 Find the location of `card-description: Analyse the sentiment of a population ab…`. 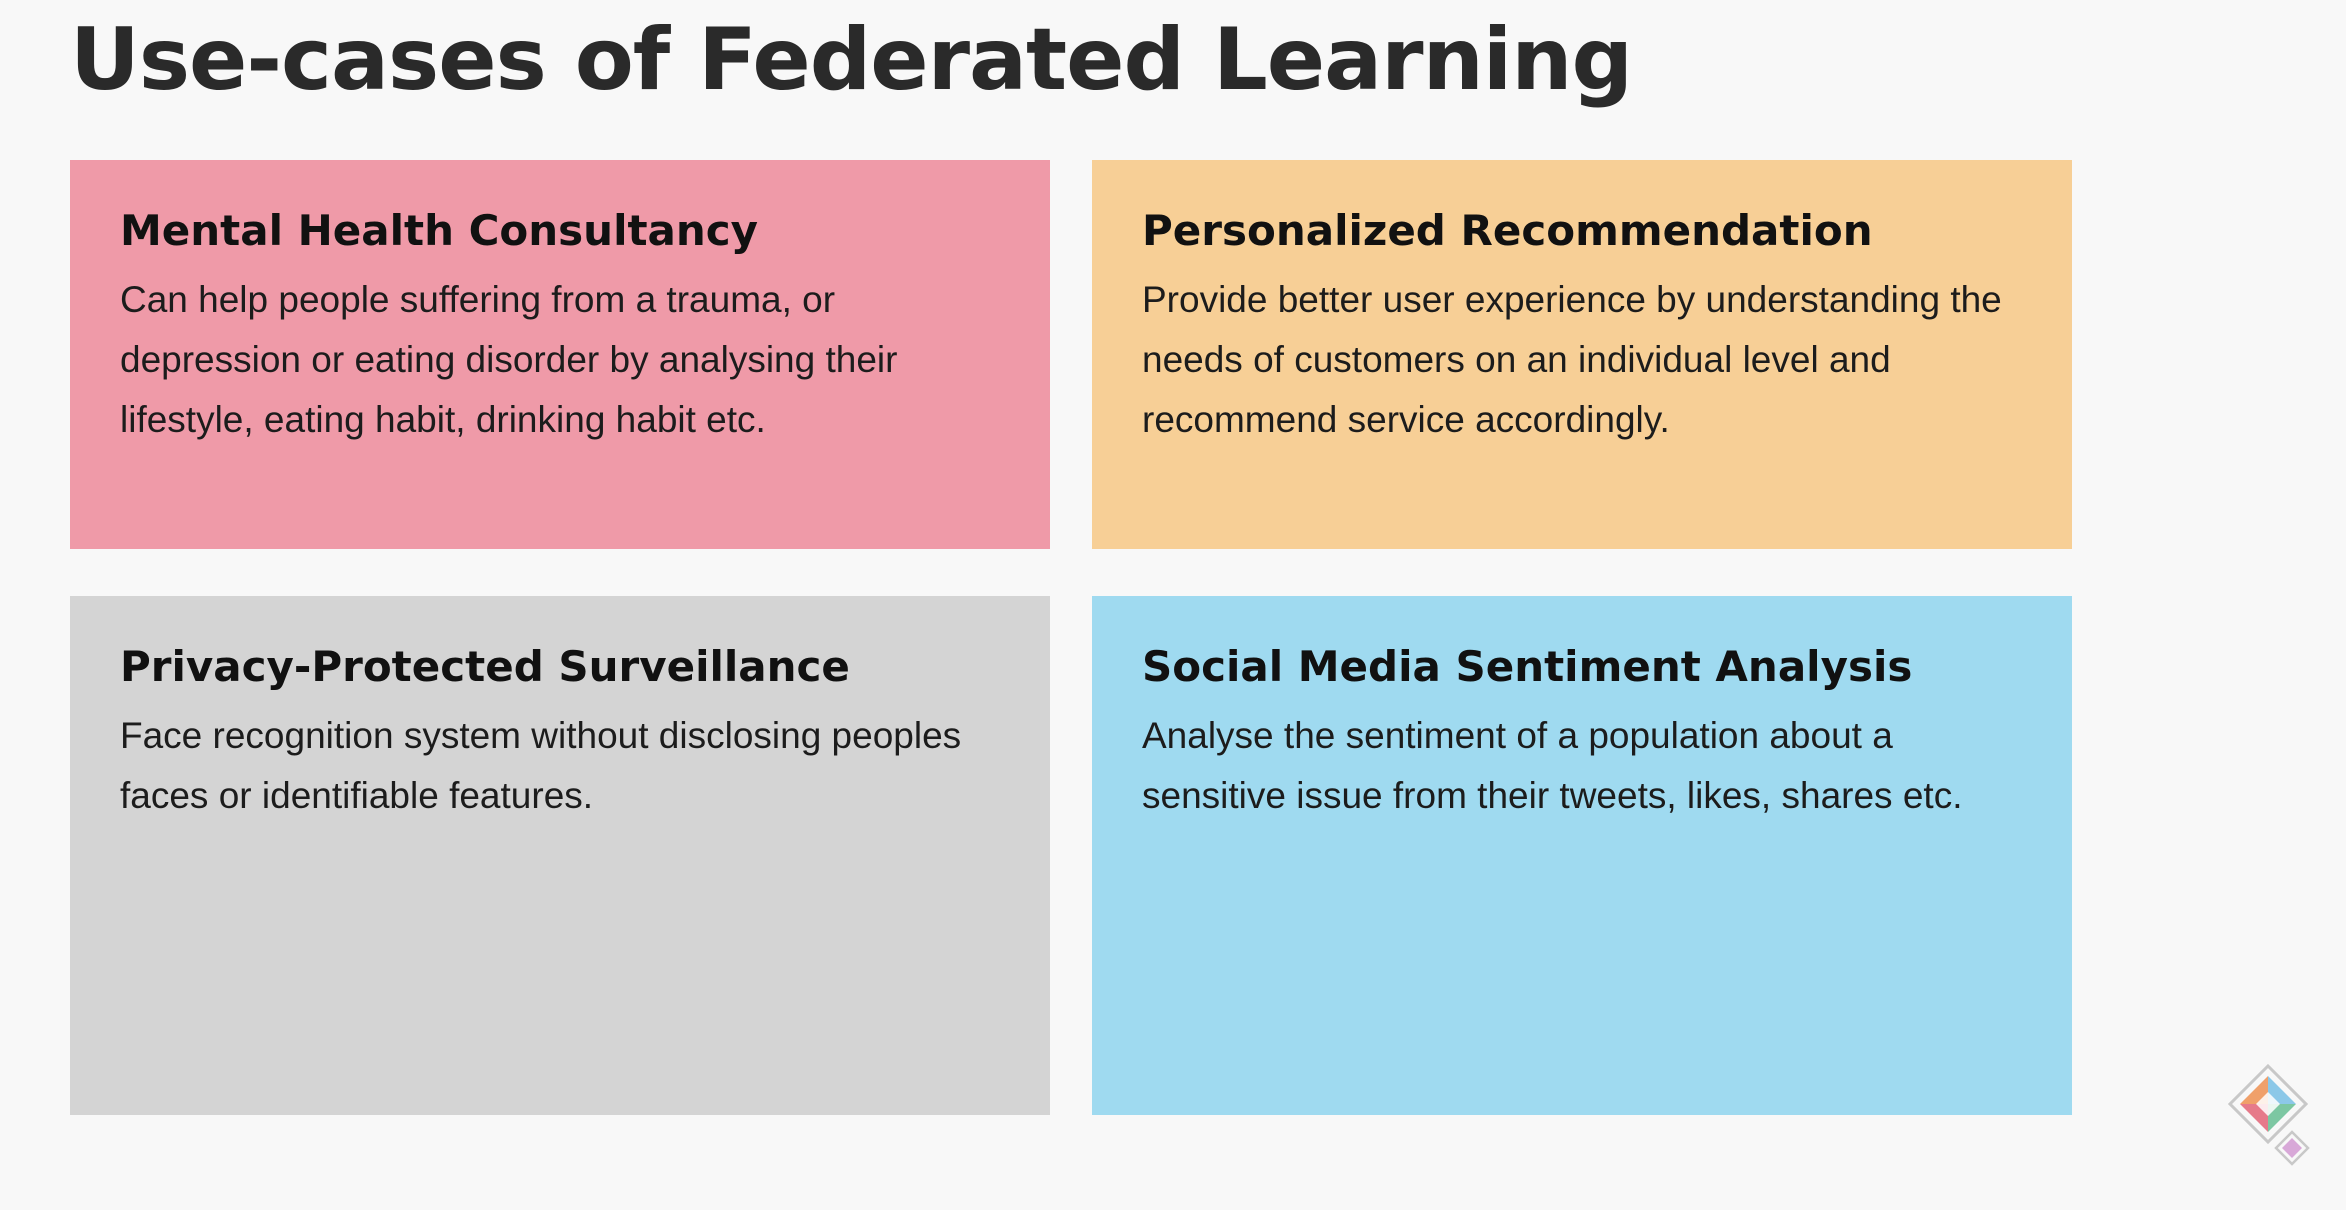

card-description: Analyse the sentiment of a population ab… is located at coordinates (1552, 765).